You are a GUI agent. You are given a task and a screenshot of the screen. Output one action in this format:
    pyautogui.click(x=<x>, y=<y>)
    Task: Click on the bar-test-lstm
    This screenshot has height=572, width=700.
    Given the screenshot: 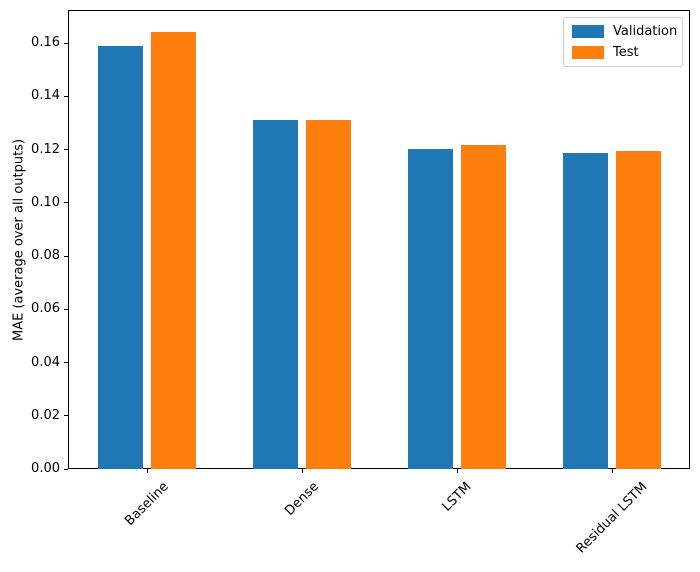 What is the action you would take?
    pyautogui.click(x=483, y=307)
    